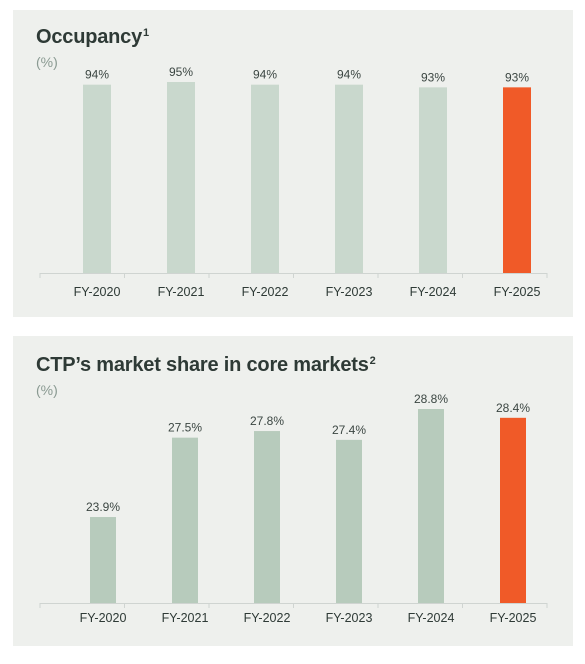 This screenshot has height=664, width=585. Describe the element at coordinates (181, 72) in the screenshot. I see `value-label: 95%` at that location.